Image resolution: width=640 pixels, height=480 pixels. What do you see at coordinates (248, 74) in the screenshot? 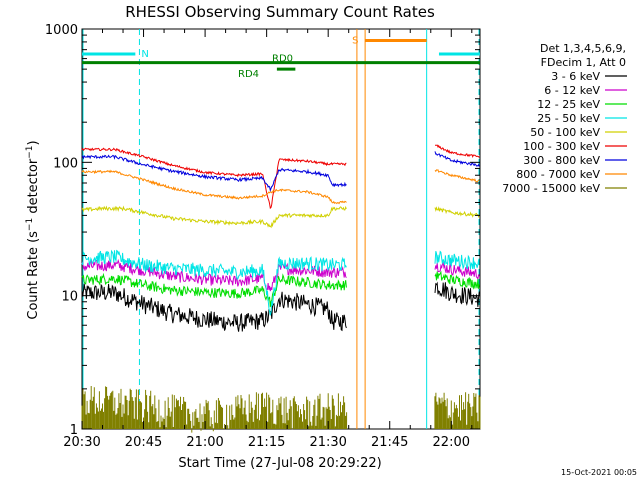
I see `annotation-label-rd4: RD4` at bounding box center [248, 74].